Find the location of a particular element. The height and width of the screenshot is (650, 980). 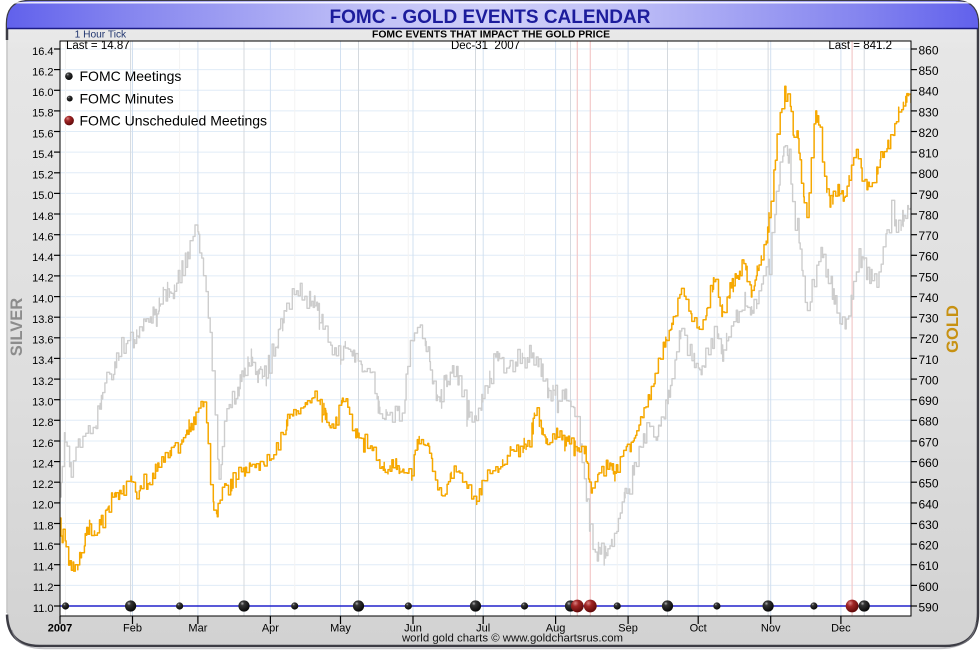

svg-text: 780 is located at coordinates (929, 215).